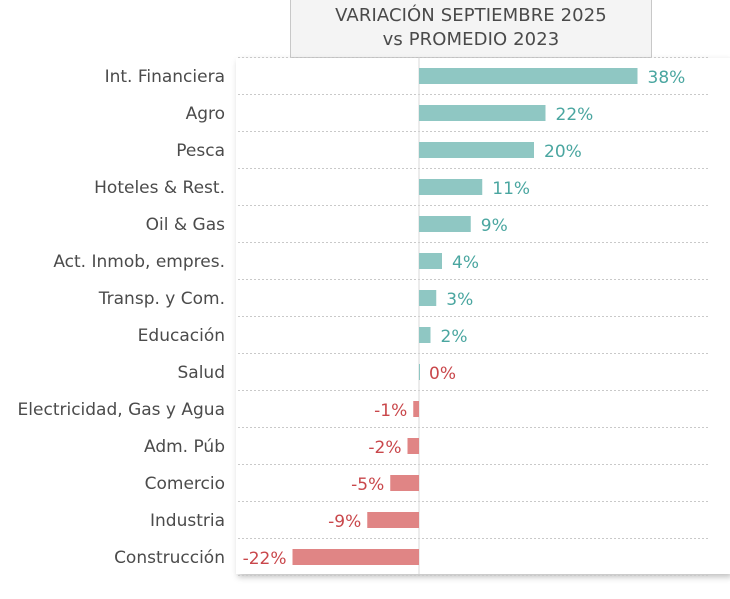 The height and width of the screenshot is (599, 730). I want to click on category-label: Comercio, so click(185, 484).